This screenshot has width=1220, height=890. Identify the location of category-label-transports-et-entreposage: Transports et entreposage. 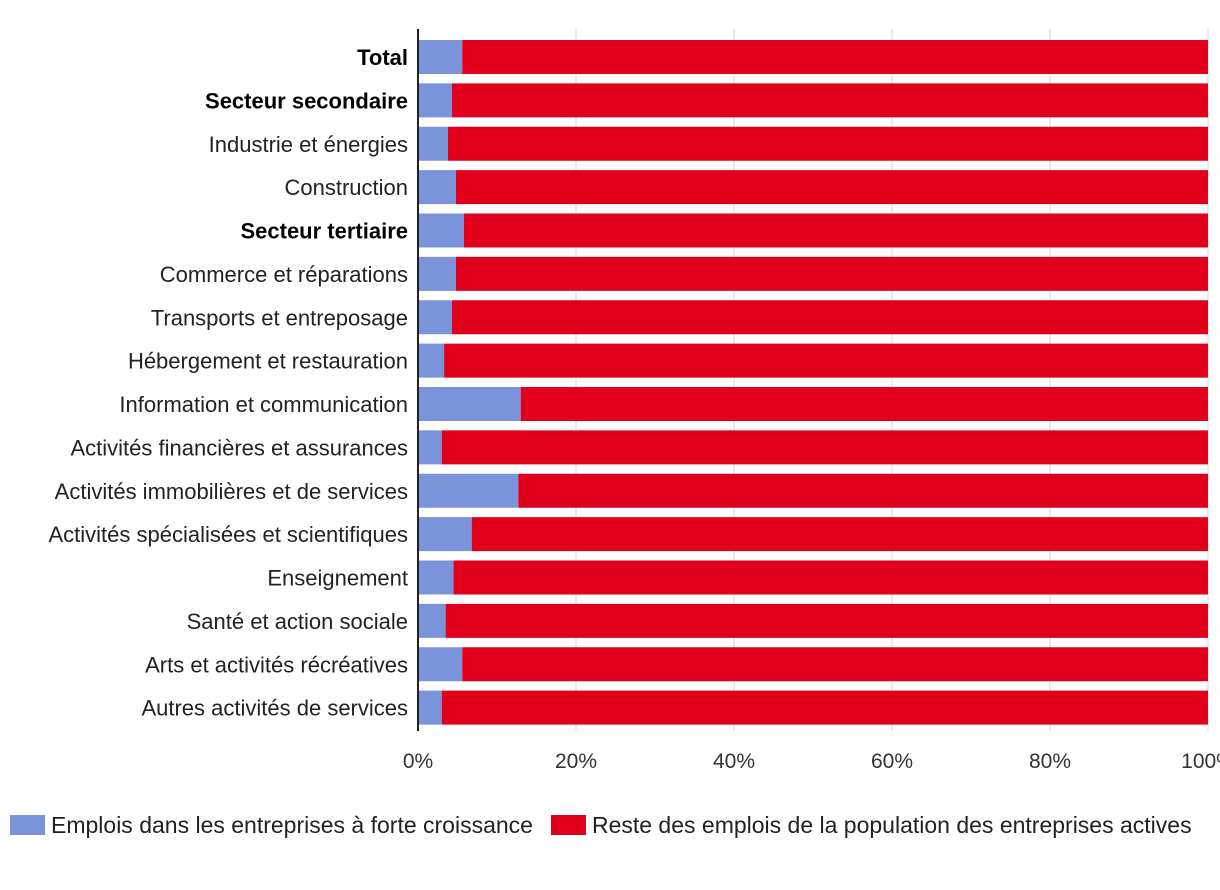
(279, 317).